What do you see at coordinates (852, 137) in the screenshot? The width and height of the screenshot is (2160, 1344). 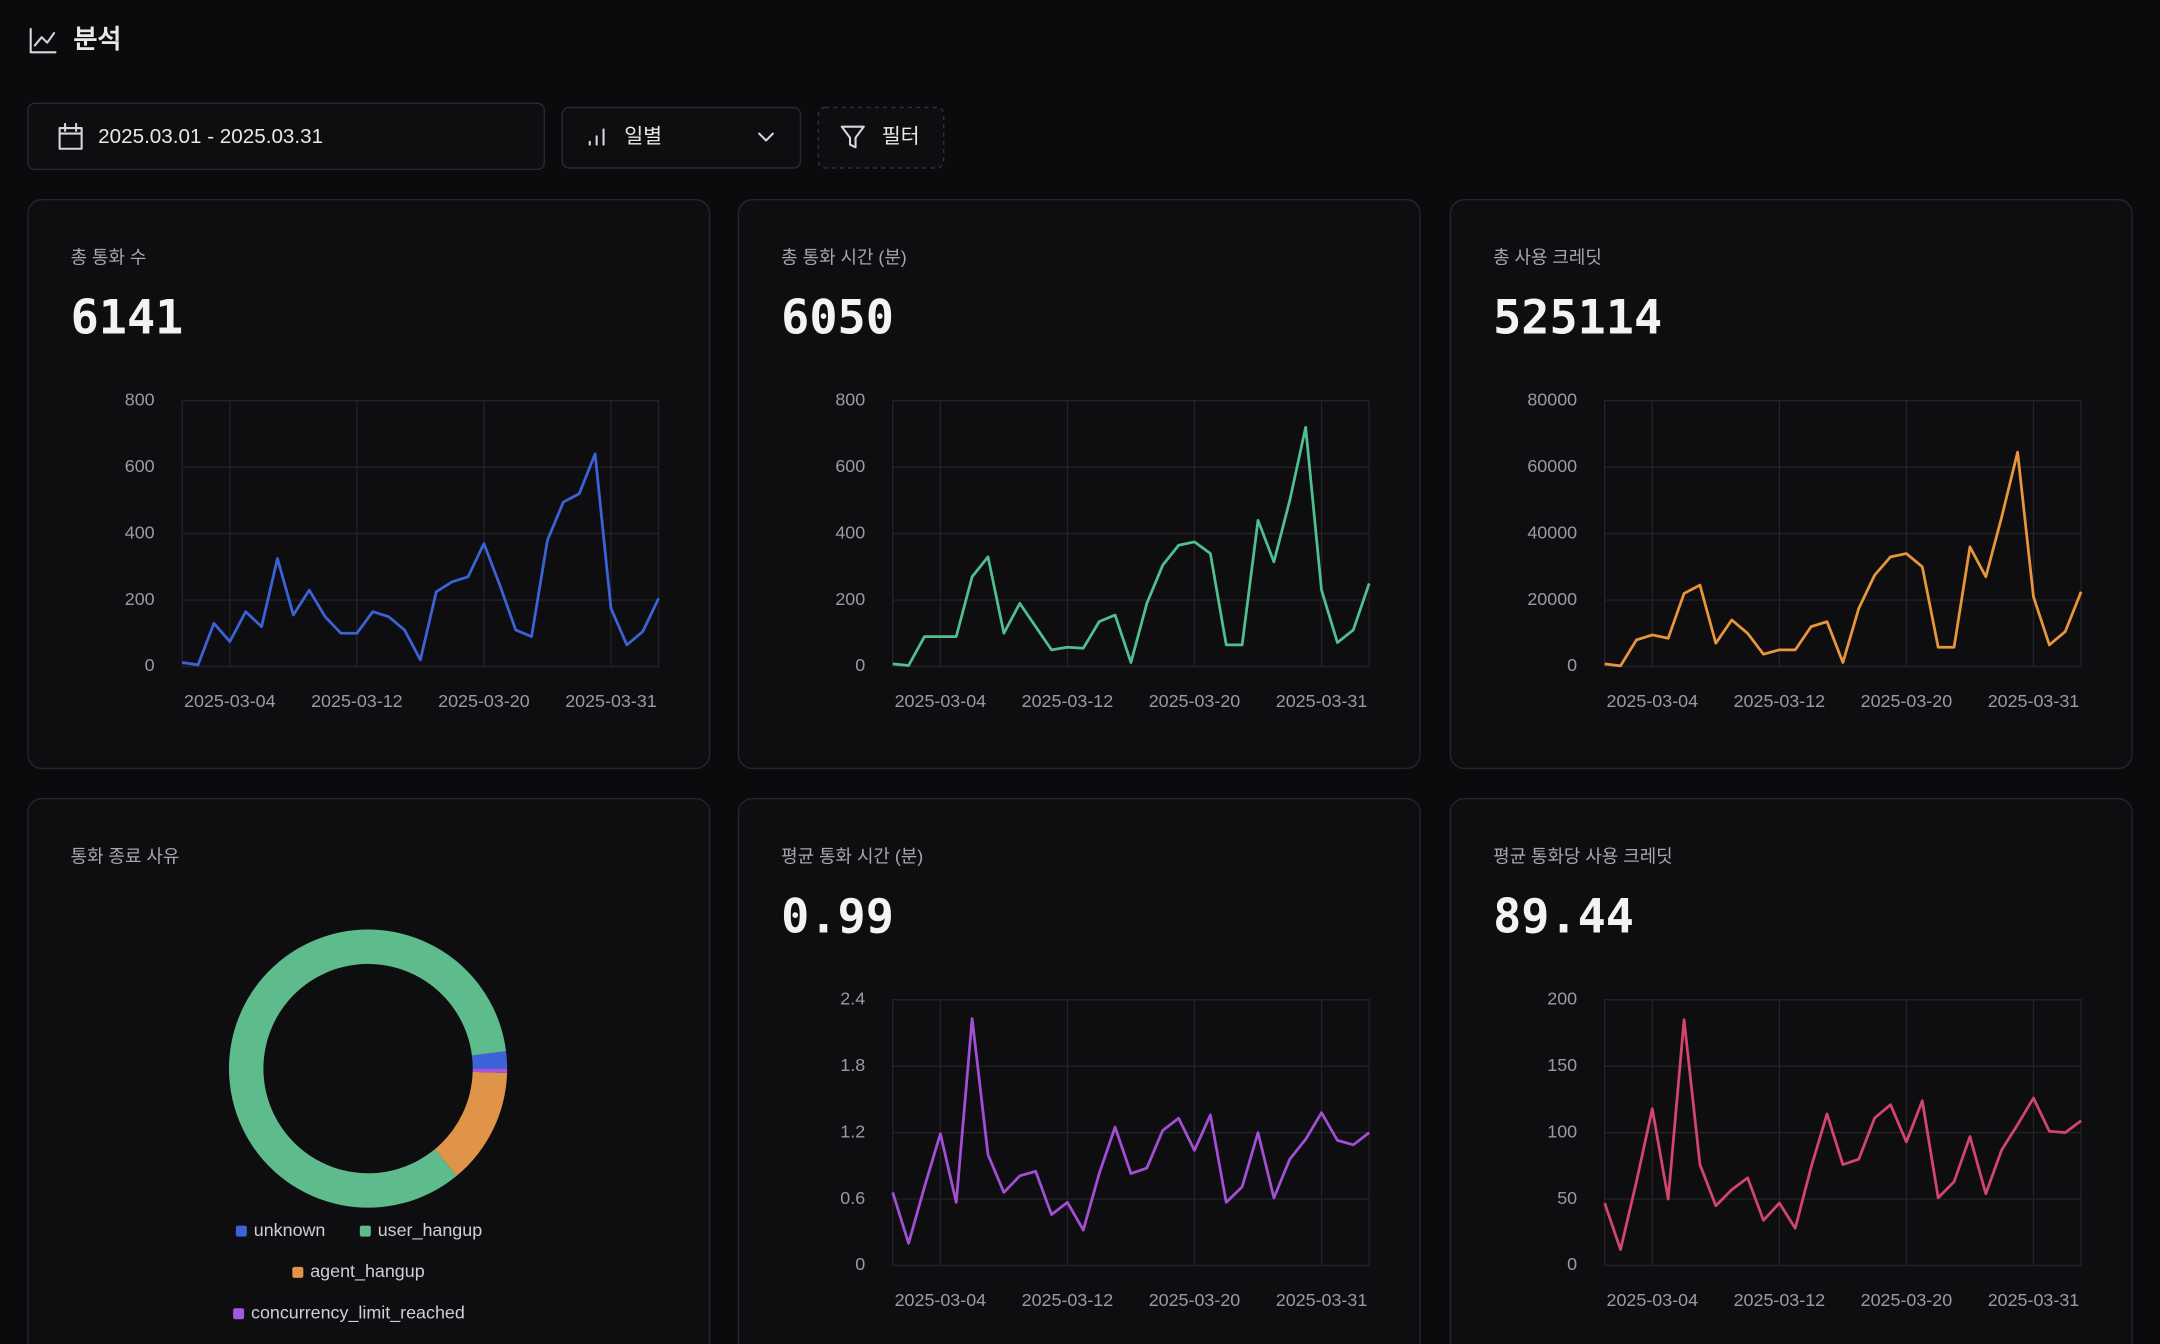 I see `funnel-icon` at bounding box center [852, 137].